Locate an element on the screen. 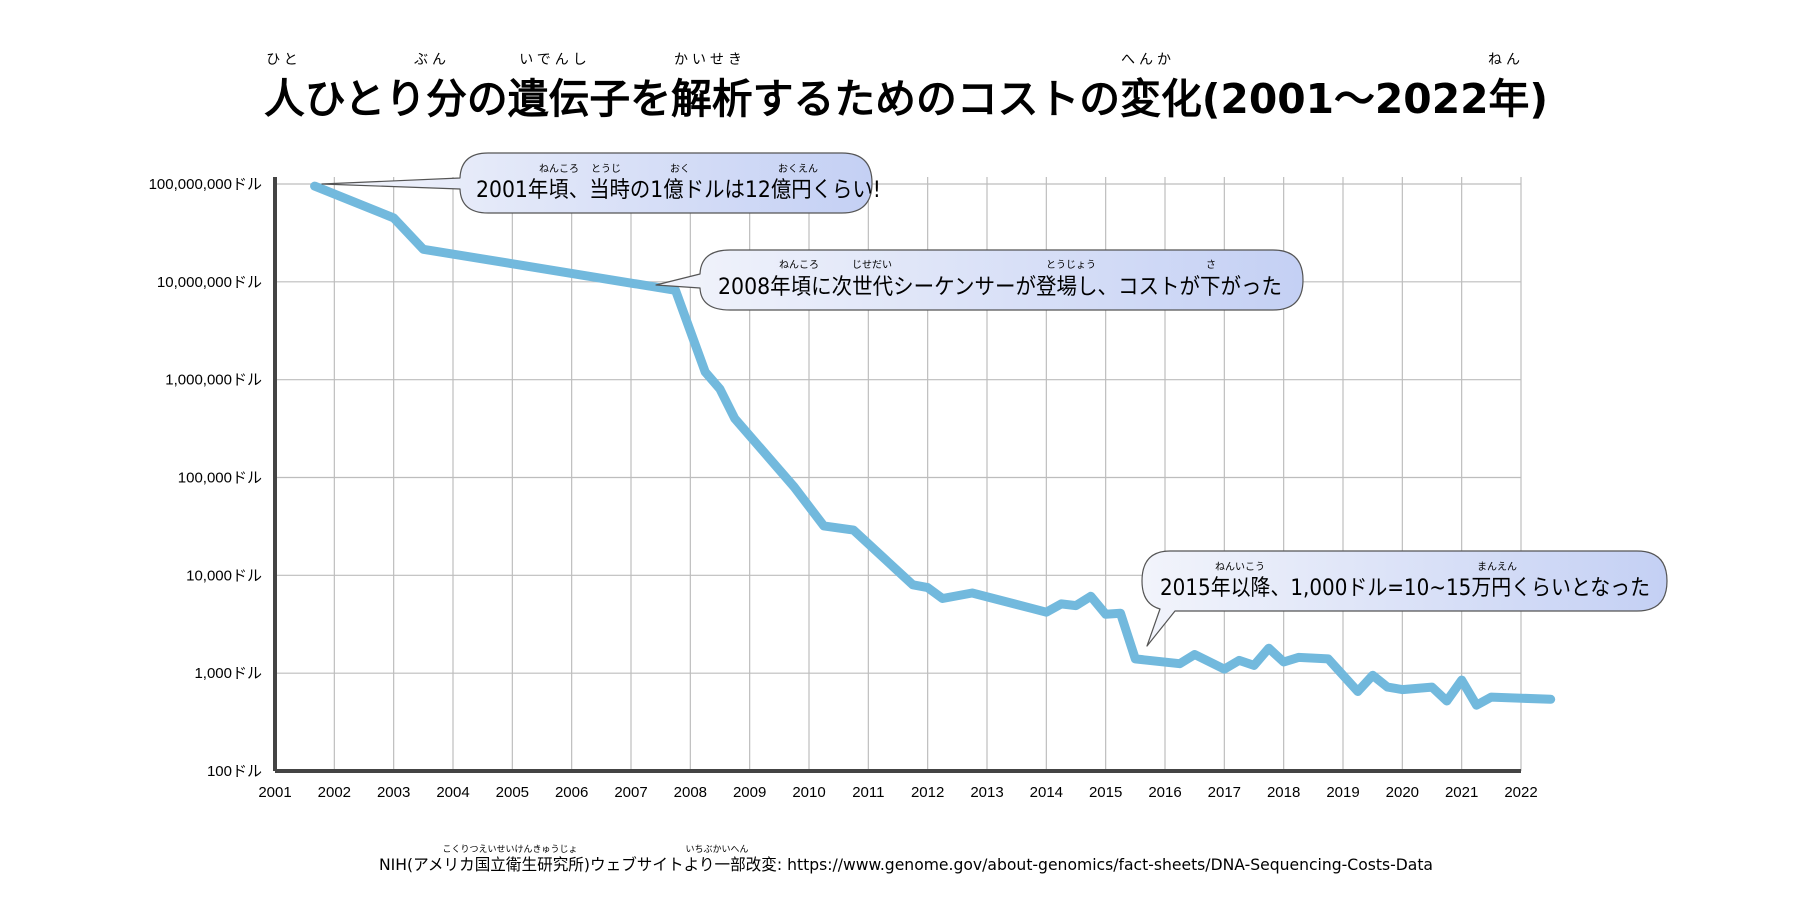 This screenshot has width=1800, height=898. x-tick-label-2001: 2001 is located at coordinates (274, 792).